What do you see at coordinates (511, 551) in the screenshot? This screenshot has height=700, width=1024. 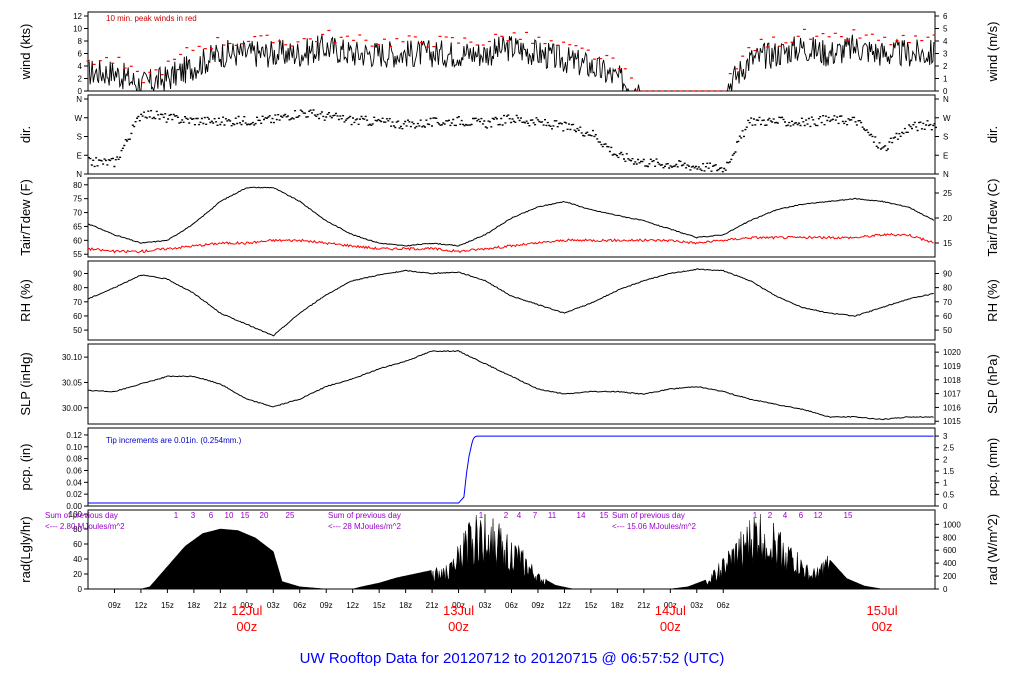 I see `series-radiation` at bounding box center [511, 551].